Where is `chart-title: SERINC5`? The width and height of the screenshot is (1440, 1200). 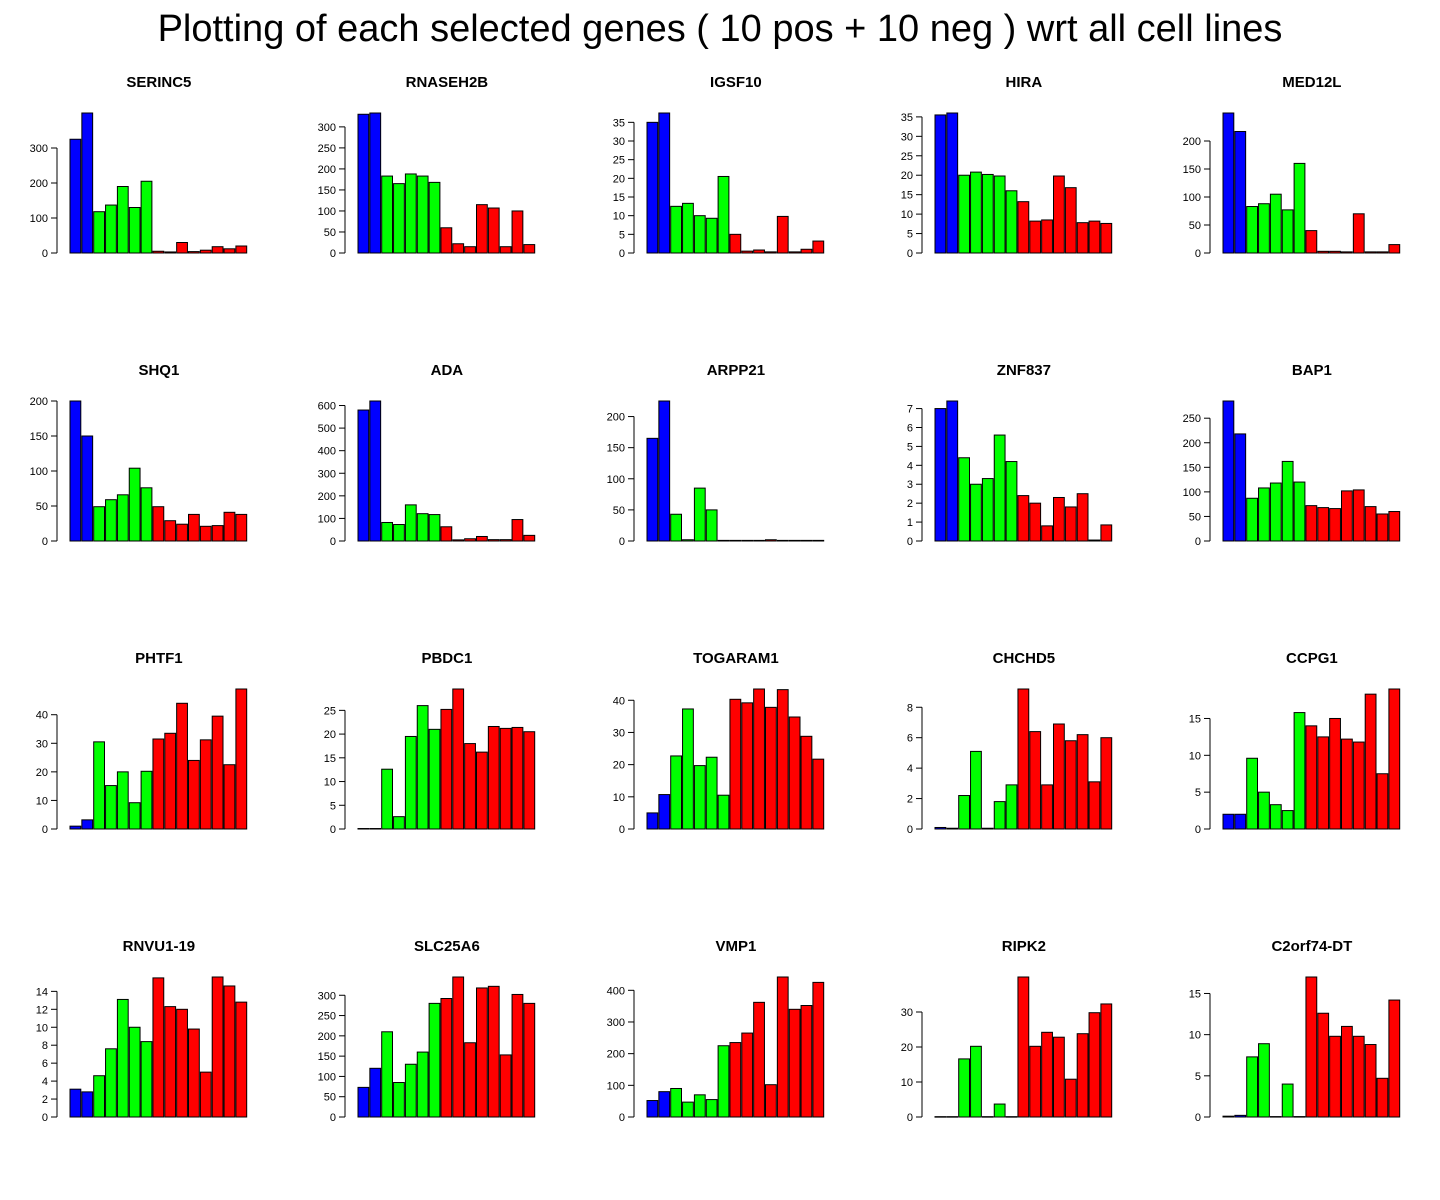 chart-title: SERINC5 is located at coordinates (158, 82).